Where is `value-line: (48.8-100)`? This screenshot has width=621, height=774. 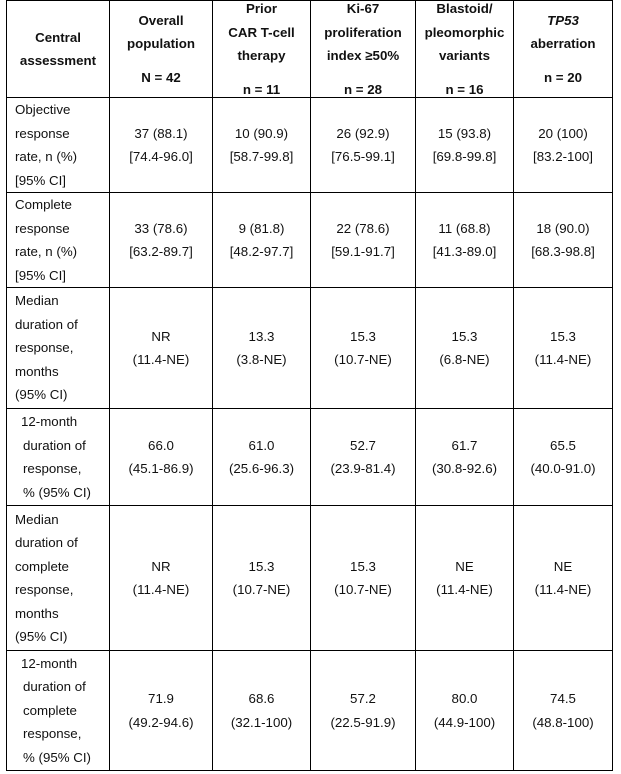
value-line: (48.8-100) is located at coordinates (563, 722).